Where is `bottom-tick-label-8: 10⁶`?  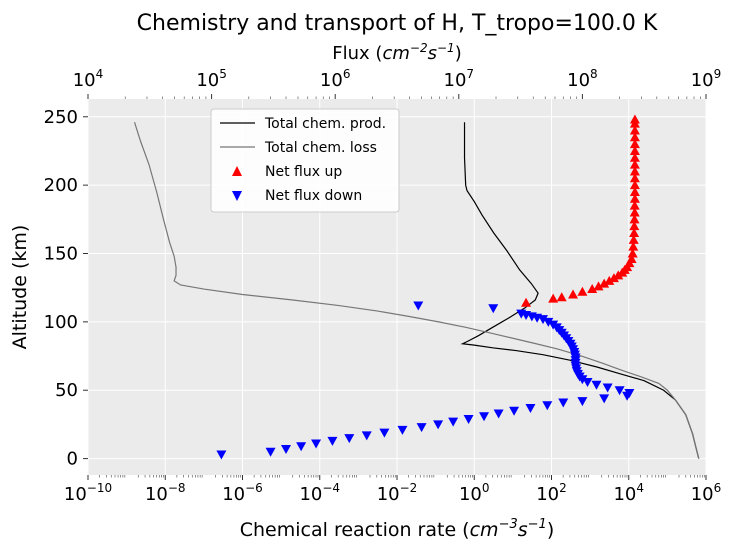
bottom-tick-label-8: 10⁶ is located at coordinates (706, 493).